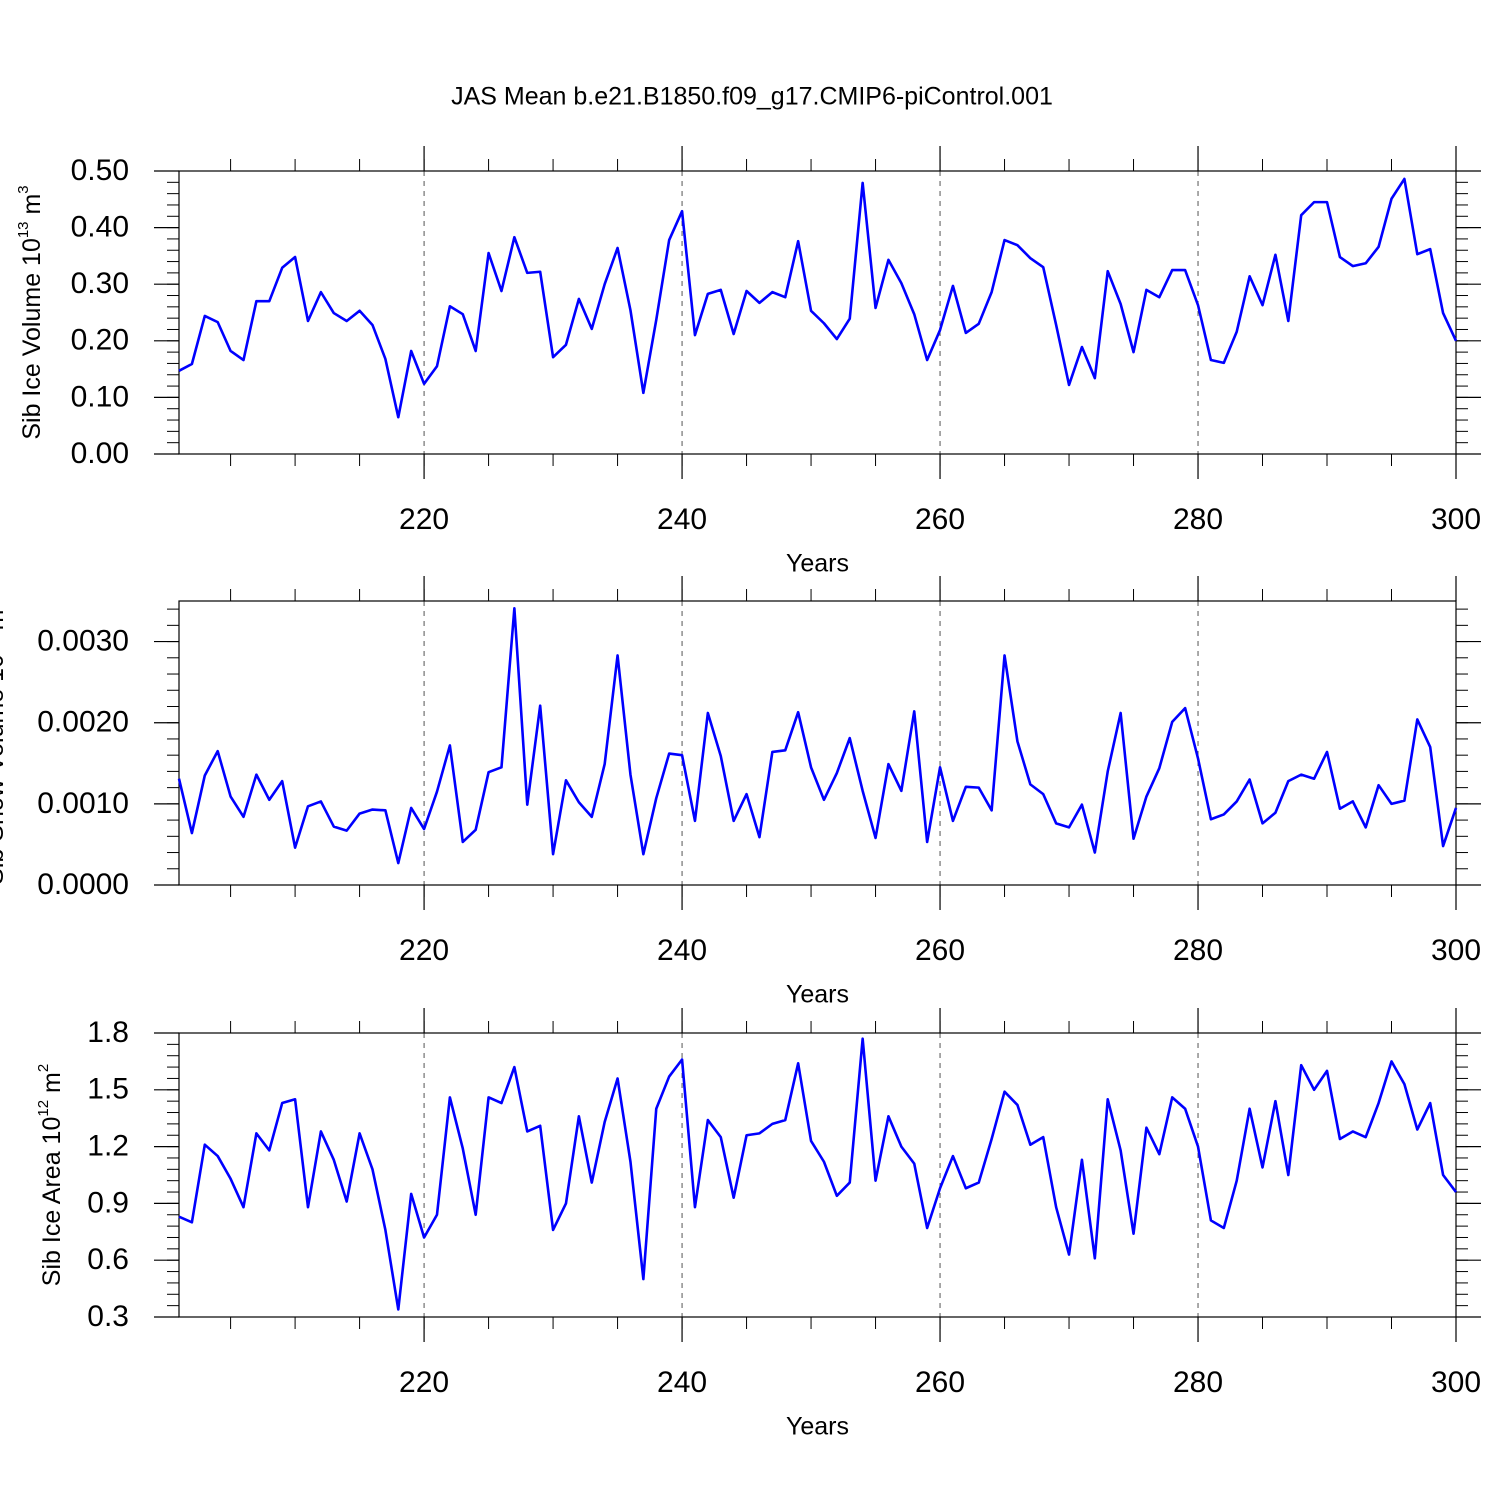 This screenshot has width=1500, height=1500. What do you see at coordinates (108, 1146) in the screenshot?
I see `y-tick-label: 1.2` at bounding box center [108, 1146].